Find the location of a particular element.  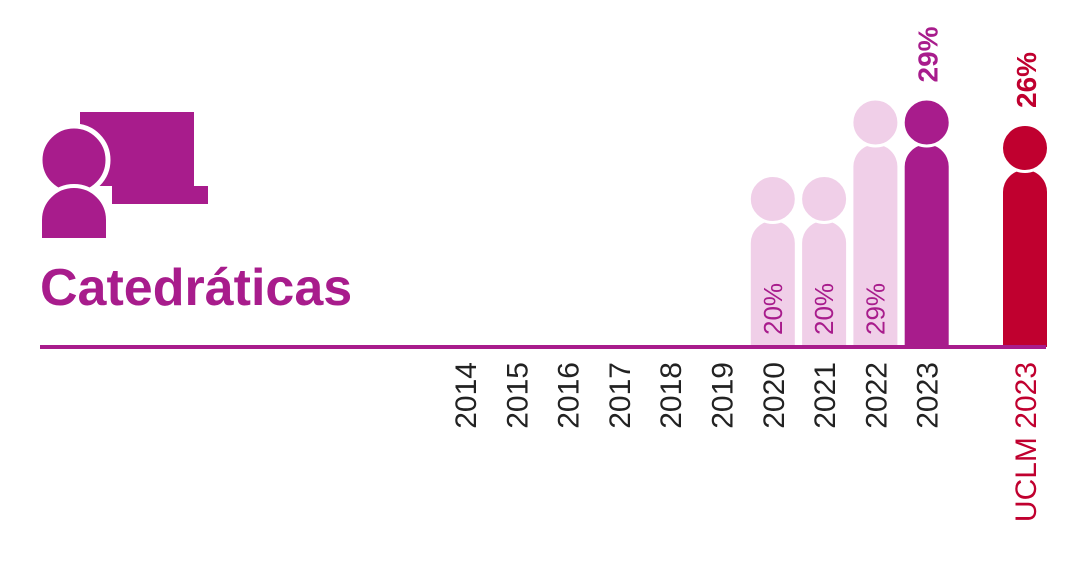

x-tick-label: 2021 is located at coordinates (825, 395).